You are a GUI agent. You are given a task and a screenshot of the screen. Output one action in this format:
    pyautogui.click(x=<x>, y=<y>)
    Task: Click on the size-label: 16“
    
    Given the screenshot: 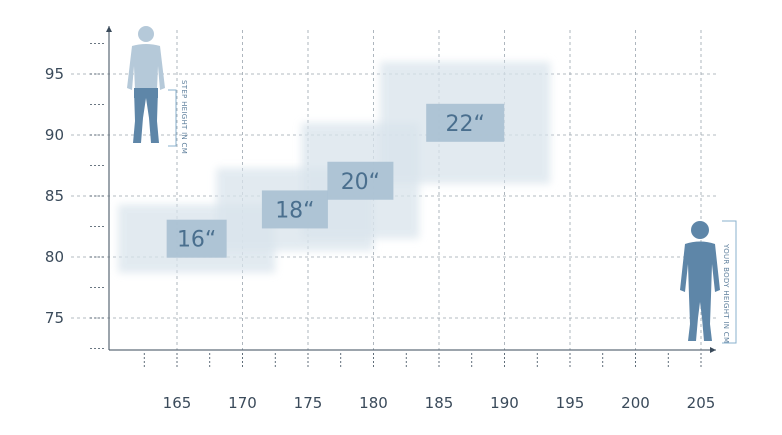 What is the action you would take?
    pyautogui.click(x=196, y=240)
    